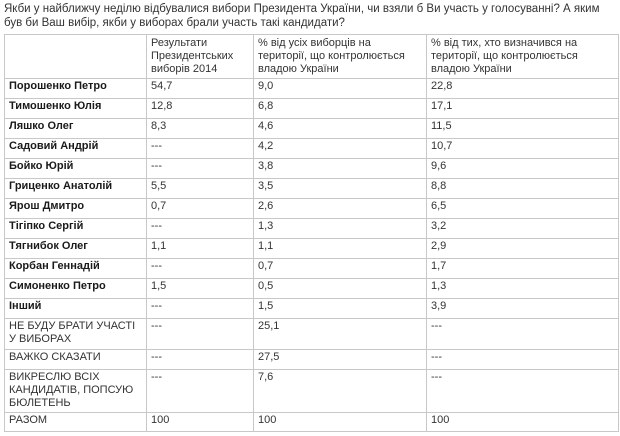 This screenshot has height=436, width=620. What do you see at coordinates (522, 308) in the screenshot?
I see `decided-voters-cell: 3,9` at bounding box center [522, 308].